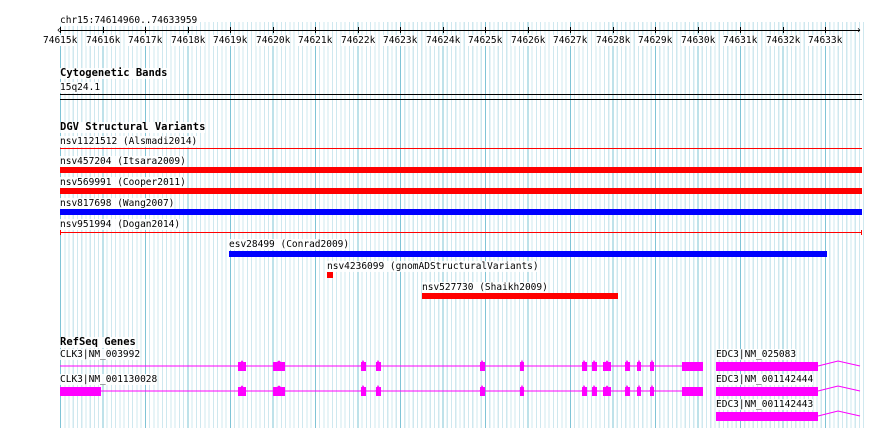 This screenshot has height=428, width=890. What do you see at coordinates (289, 244) in the screenshot?
I see `variant-label: esv28499 (Conrad2009)` at bounding box center [289, 244].